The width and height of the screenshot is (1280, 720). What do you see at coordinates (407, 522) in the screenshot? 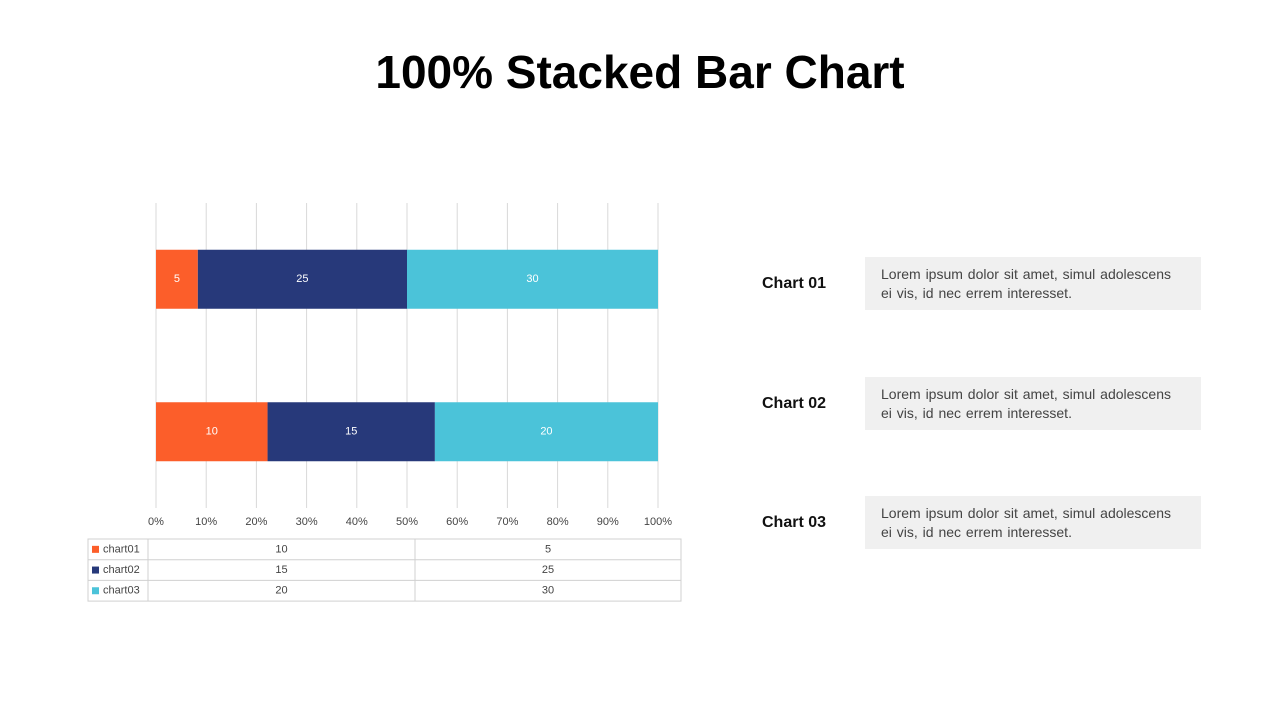
I see `x-tick-label: 50%` at bounding box center [407, 522].